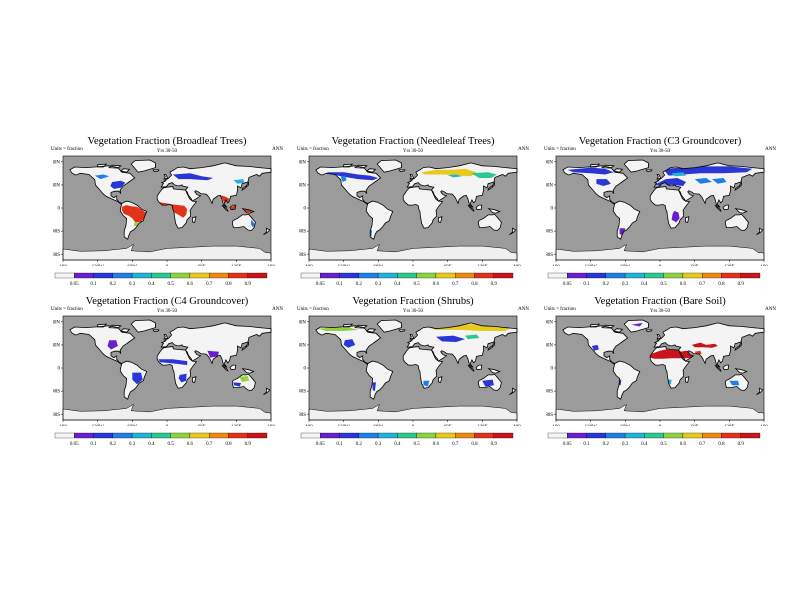 The width and height of the screenshot is (800, 600). I want to click on period-label: Yrs 30-50, so click(660, 311).